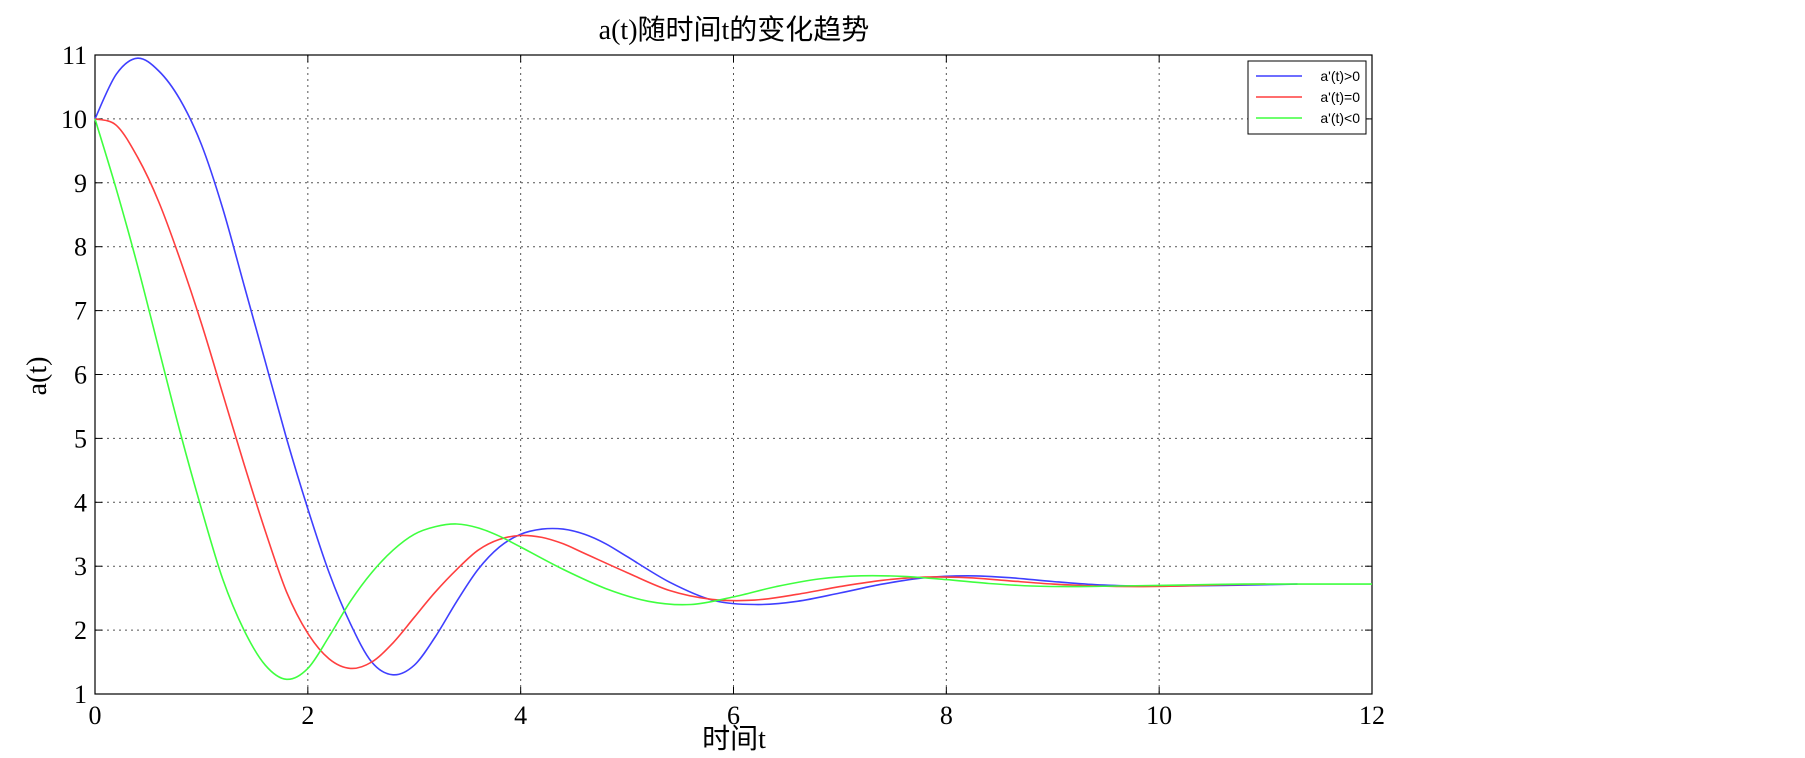 This screenshot has height=758, width=1805. Describe the element at coordinates (95, 715) in the screenshot. I see `x-tick-label: 0` at that location.